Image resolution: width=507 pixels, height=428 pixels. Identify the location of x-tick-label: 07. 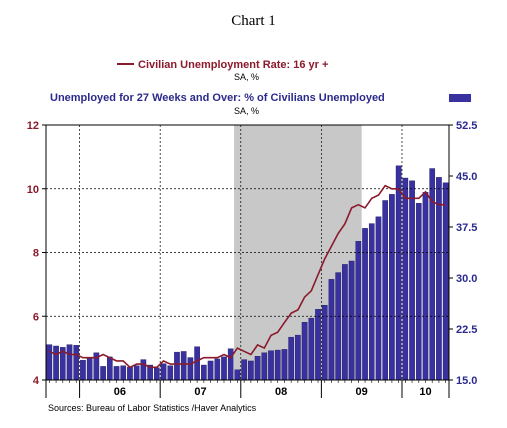
(200, 392).